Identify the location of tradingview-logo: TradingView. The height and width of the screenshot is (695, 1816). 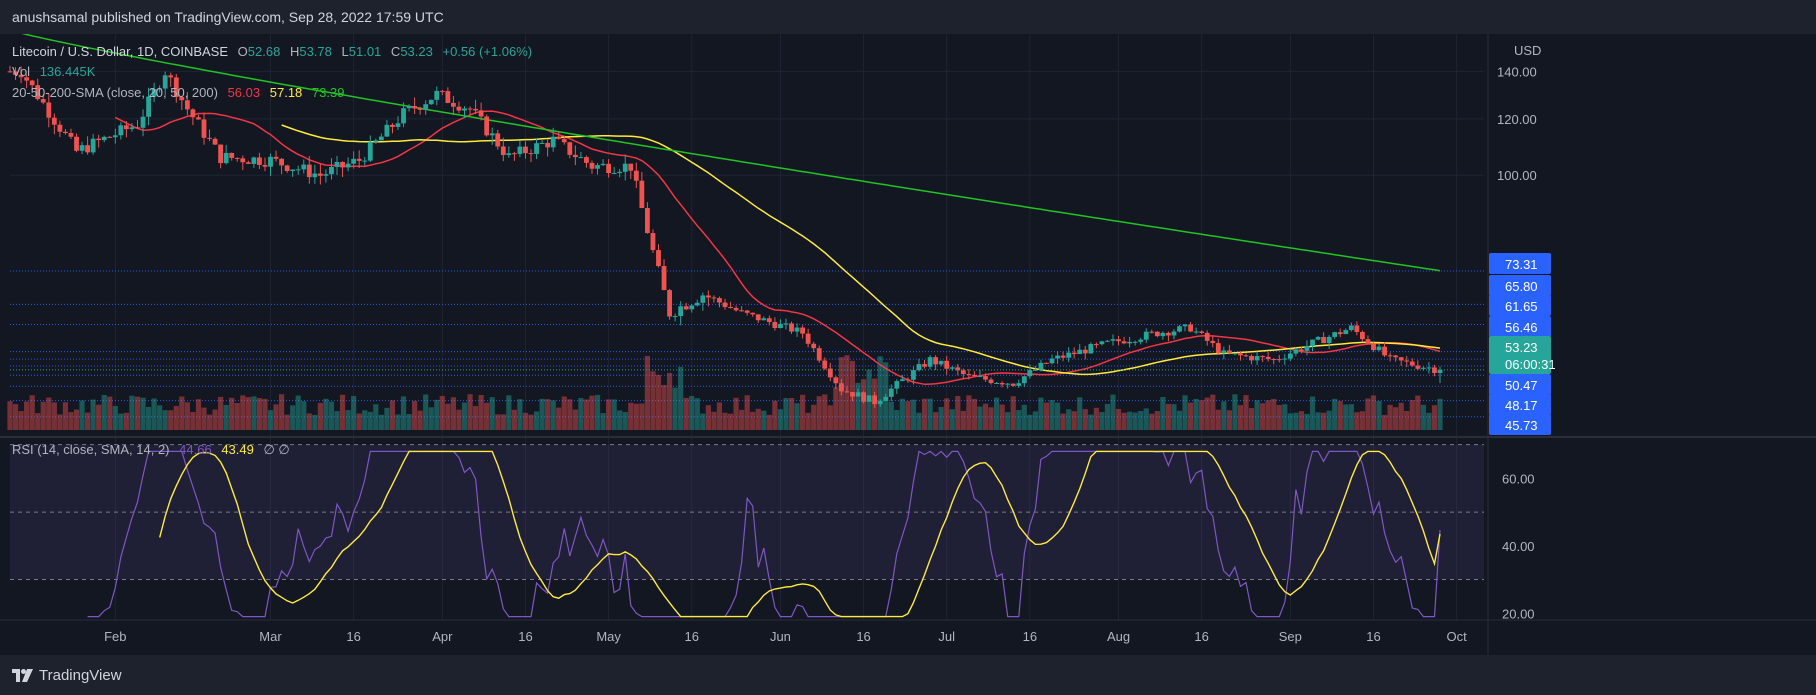
(67, 675).